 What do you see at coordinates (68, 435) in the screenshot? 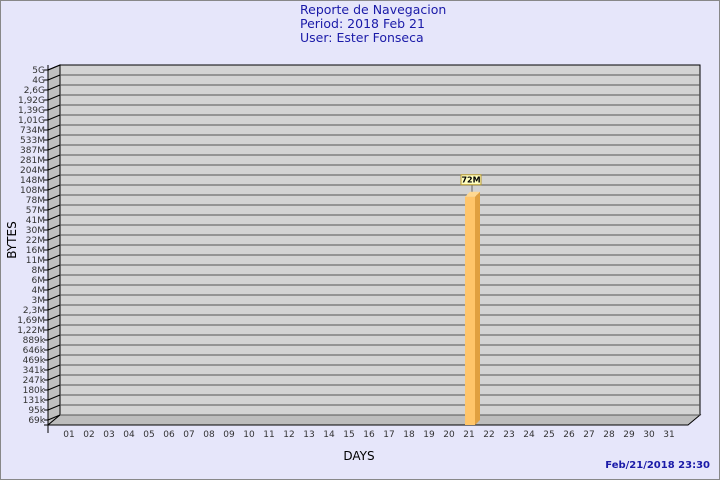
I see `x-tick-label: 01` at bounding box center [68, 435].